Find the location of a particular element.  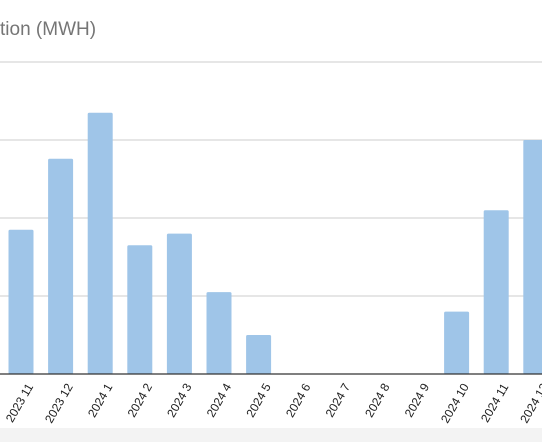

x-tick-label: 2024 6 is located at coordinates (298, 400).